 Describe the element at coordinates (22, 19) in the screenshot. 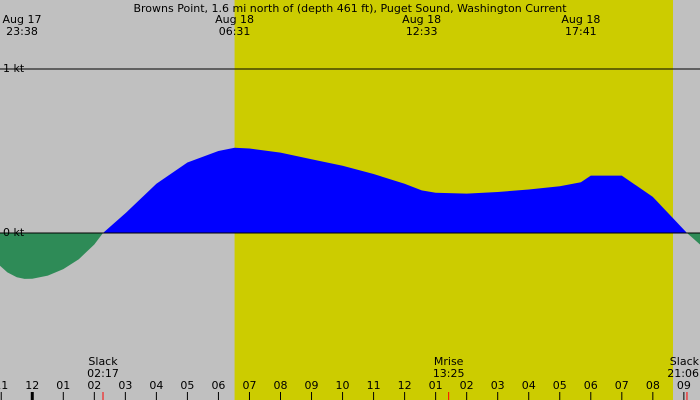

I see `event-date-label: Aug 17` at that location.